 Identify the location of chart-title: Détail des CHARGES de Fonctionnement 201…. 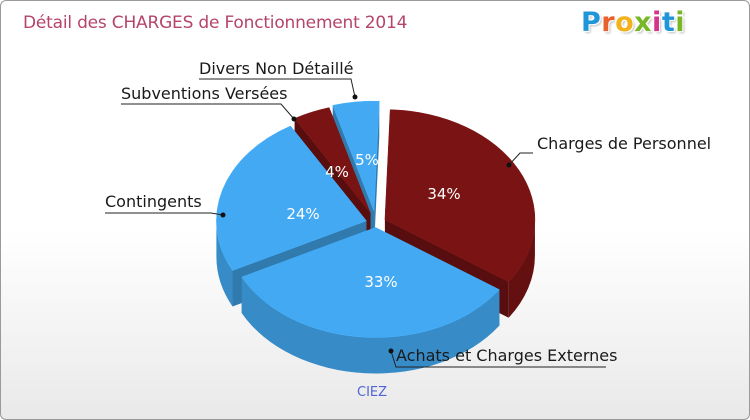
(215, 23).